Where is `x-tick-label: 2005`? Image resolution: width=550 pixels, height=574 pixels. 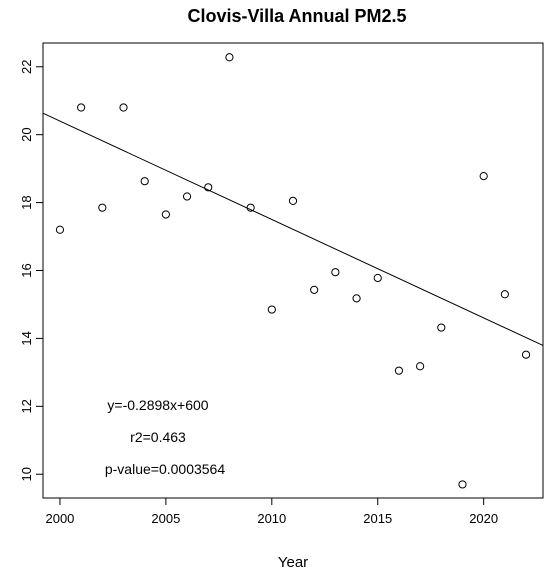 x-tick-label: 2005 is located at coordinates (165, 518).